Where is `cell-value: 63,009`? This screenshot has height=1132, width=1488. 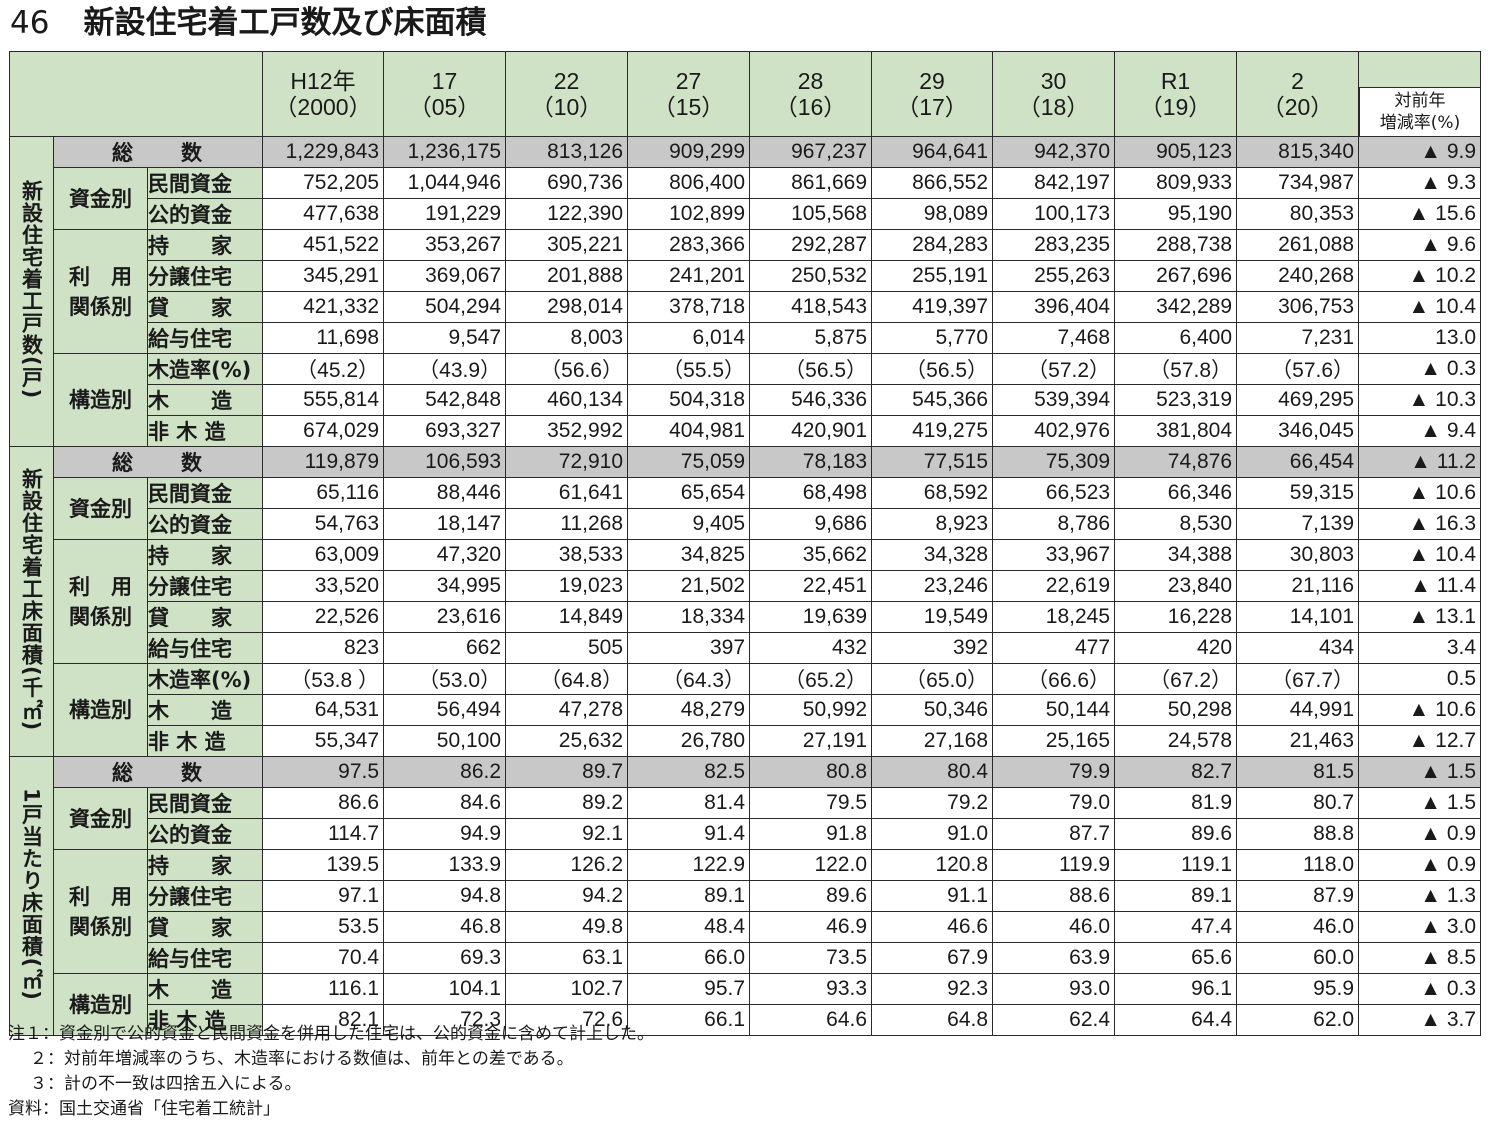 cell-value: 63,009 is located at coordinates (323, 555).